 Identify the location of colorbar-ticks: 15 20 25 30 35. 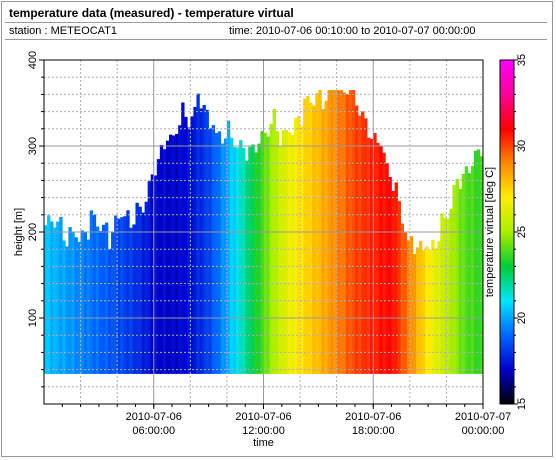
(521, 232).